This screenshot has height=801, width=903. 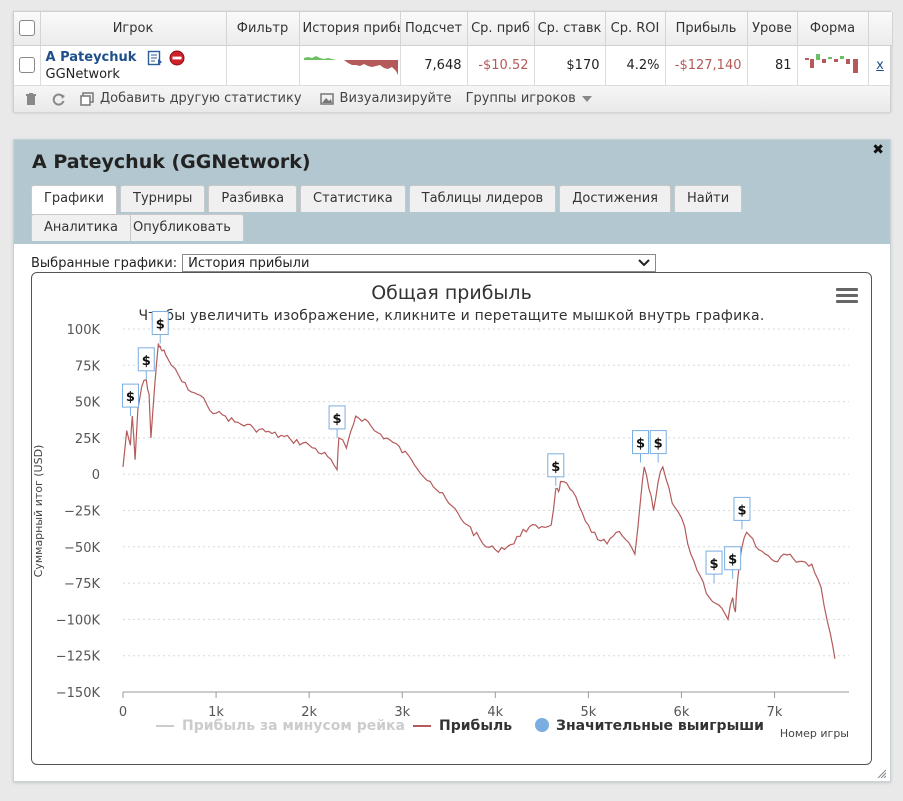 What do you see at coordinates (201, 98) in the screenshot?
I see `add-stat-label: Добавить другую статистику` at bounding box center [201, 98].